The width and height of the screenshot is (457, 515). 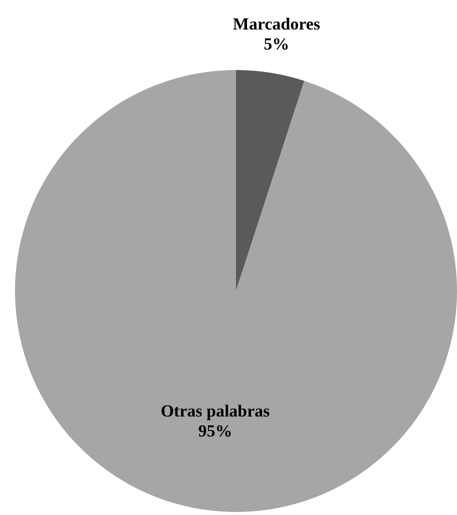 I want to click on slice-label: Otras palabras, so click(x=215, y=410).